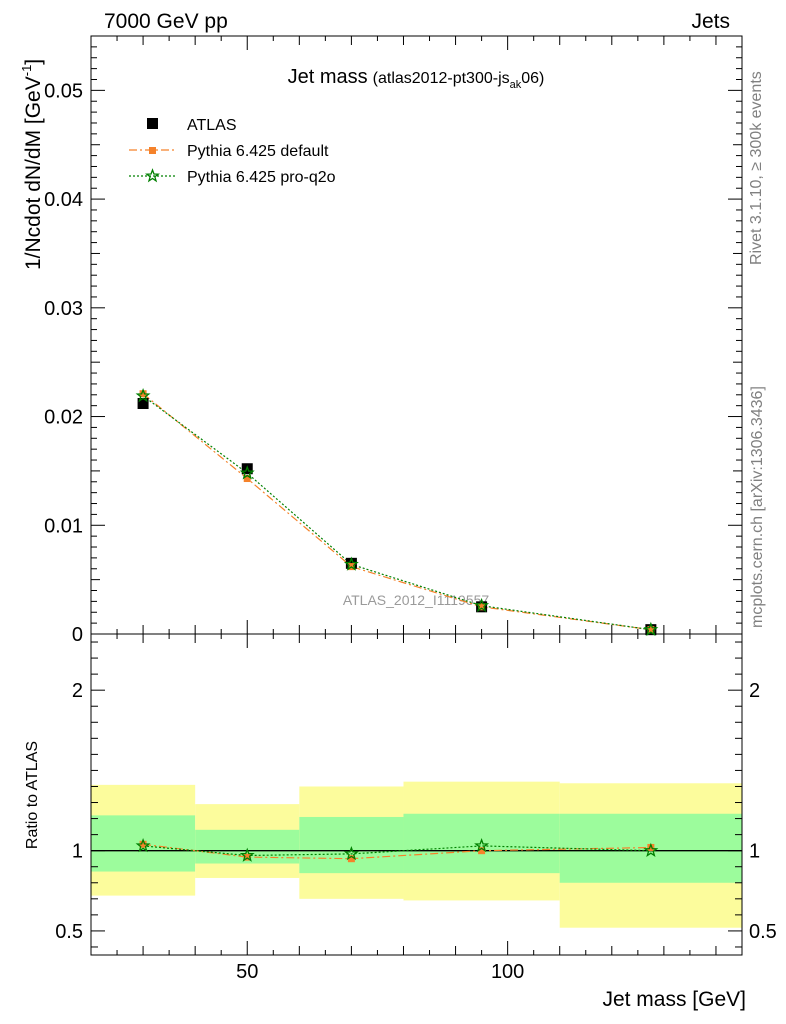  I want to click on main-y-tick-label: 0.02, so click(63, 418).